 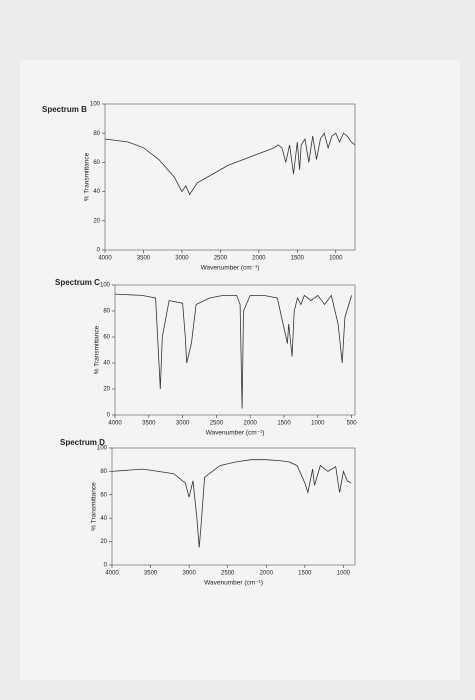 I want to click on x-tick-label: 500, so click(x=352, y=424).